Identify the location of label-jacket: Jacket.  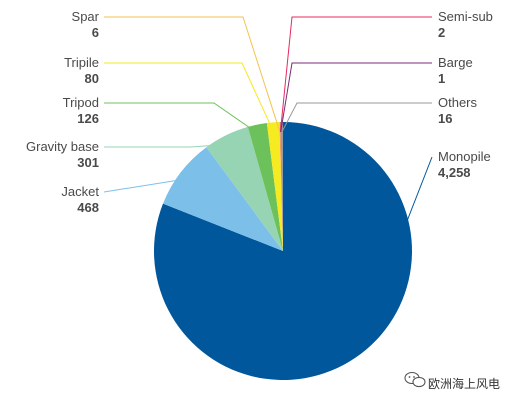
(80, 191).